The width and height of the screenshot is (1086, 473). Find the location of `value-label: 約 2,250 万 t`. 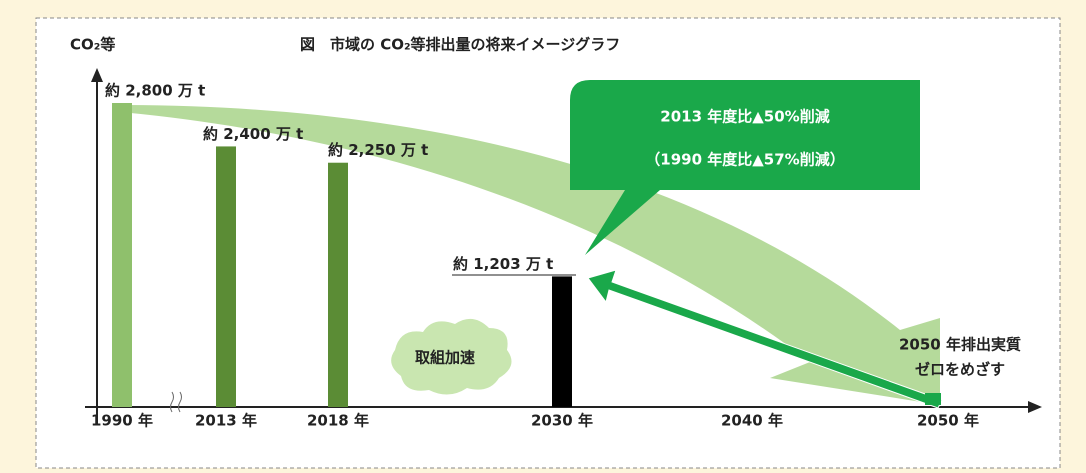

value-label: 約 2,250 万 t is located at coordinates (378, 150).